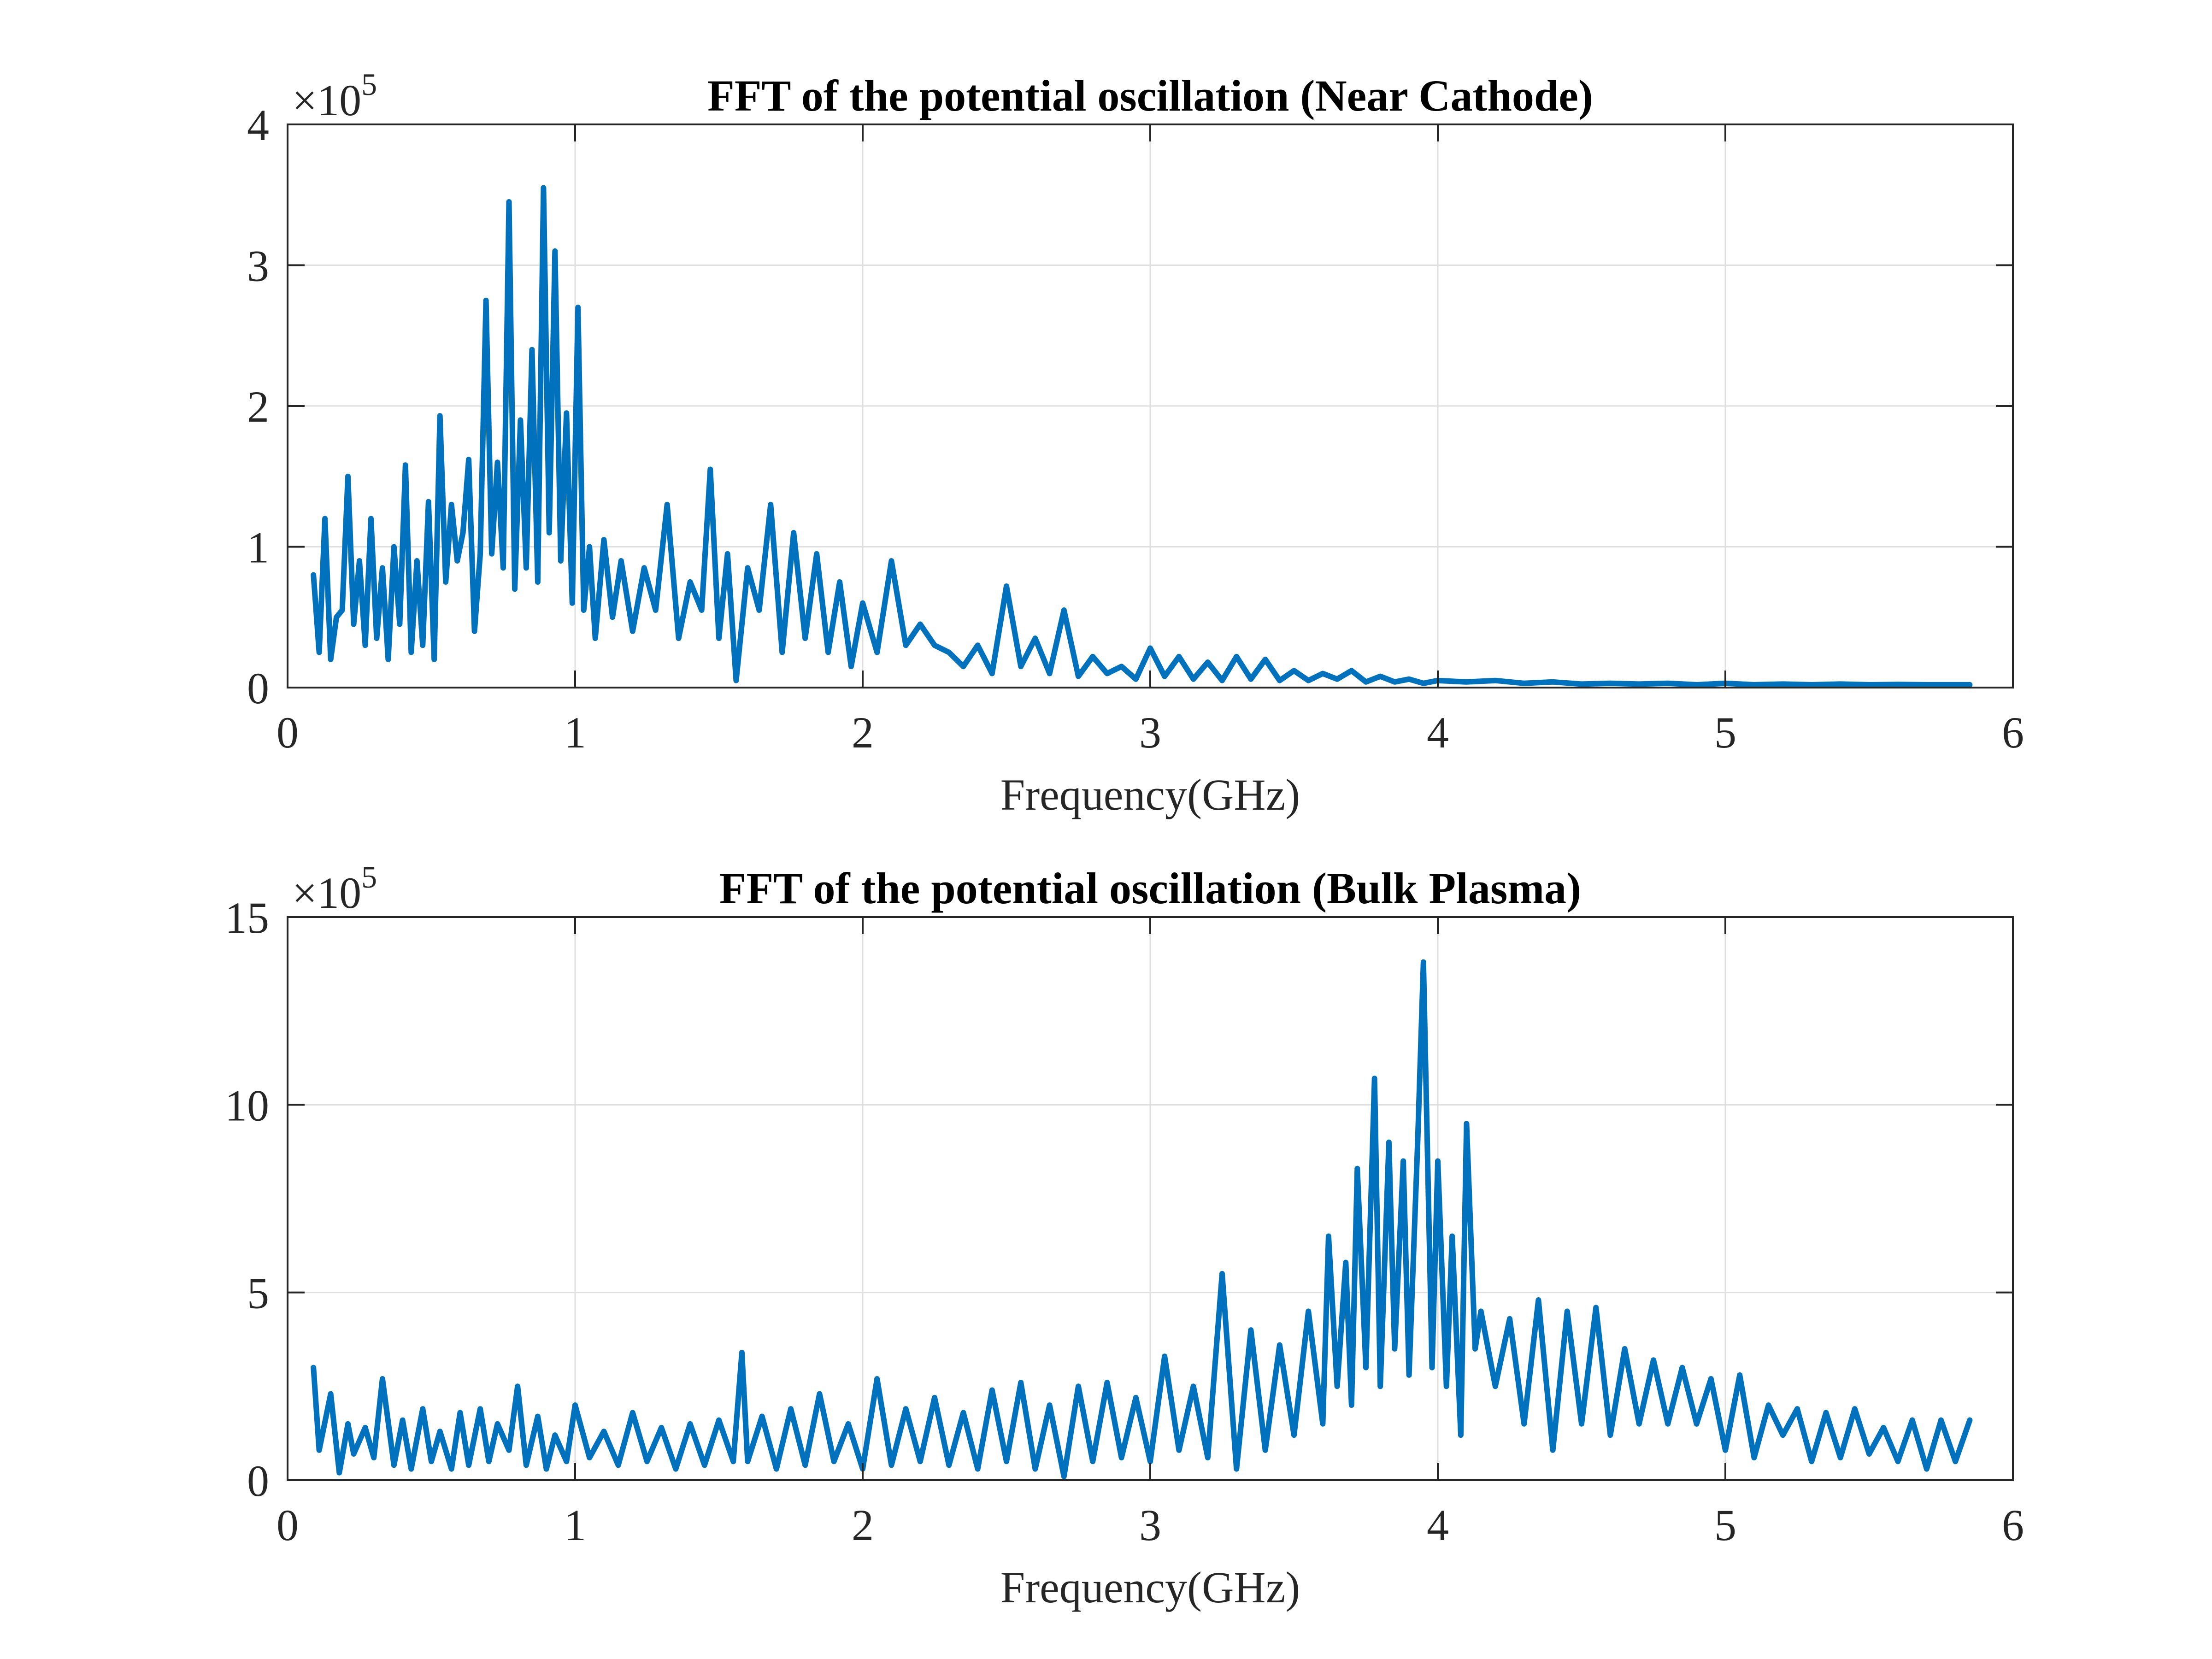  Describe the element at coordinates (247, 1105) in the screenshot. I see `y-tick-label: 10` at that location.